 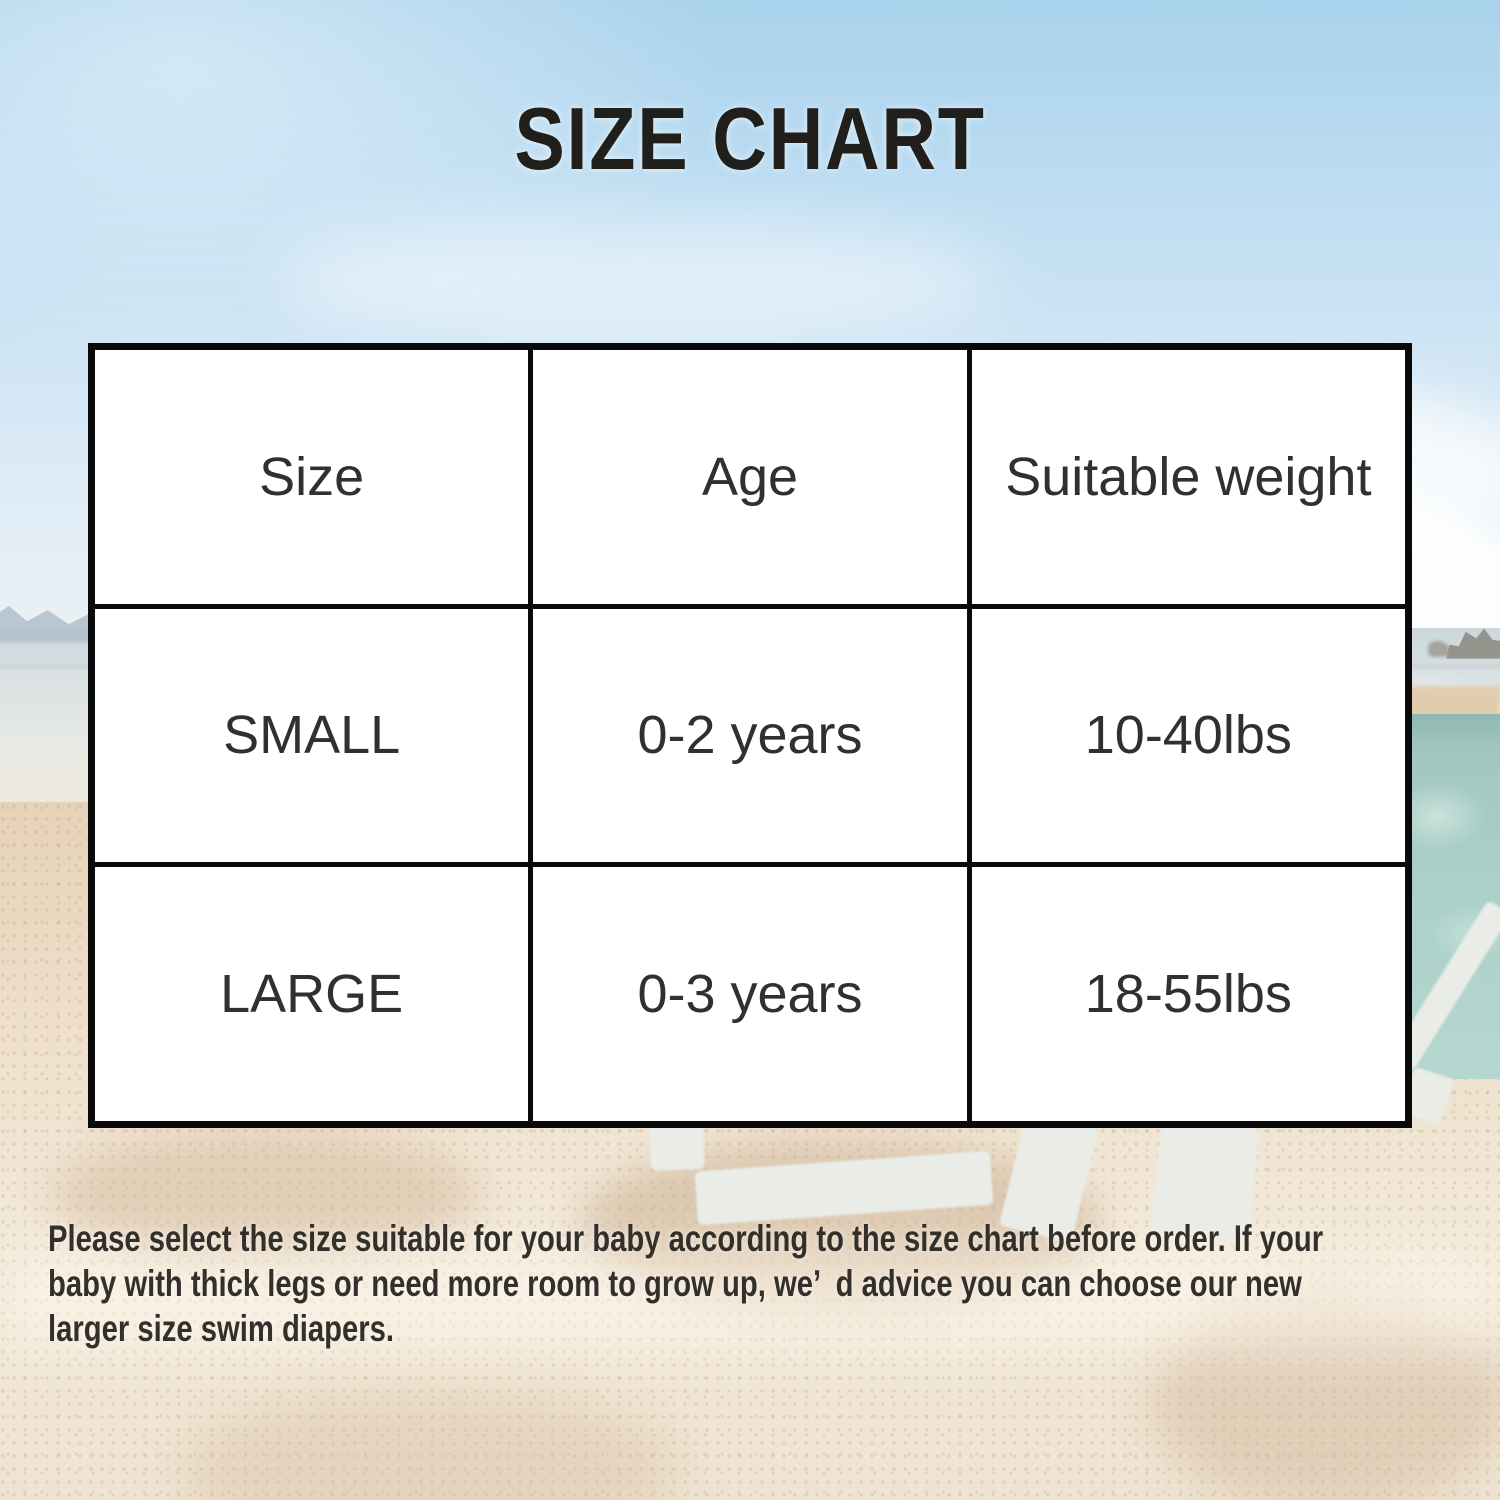 I want to click on cell-large-weight: 18-55lbs, so click(x=1188, y=994).